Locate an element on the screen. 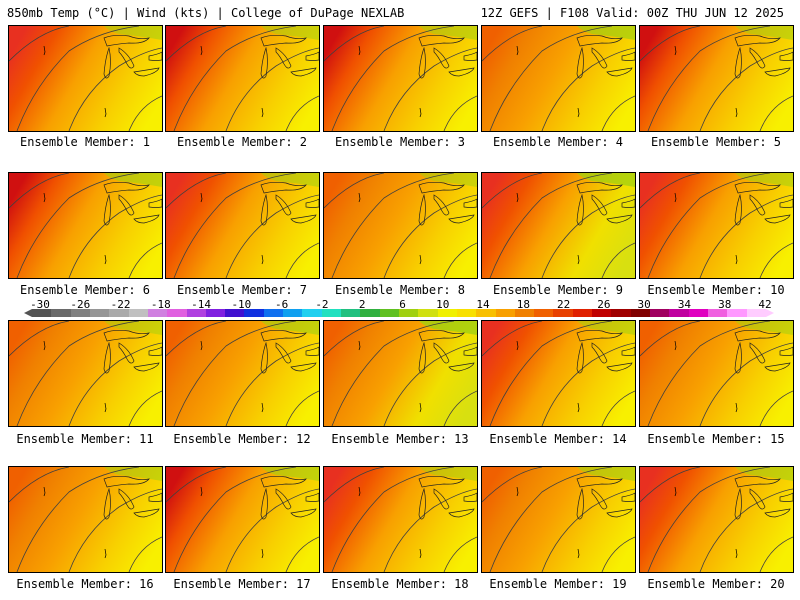 Image resolution: width=800 pixels, height=600 pixels. colorbar-tick-label: -2 is located at coordinates (322, 304).